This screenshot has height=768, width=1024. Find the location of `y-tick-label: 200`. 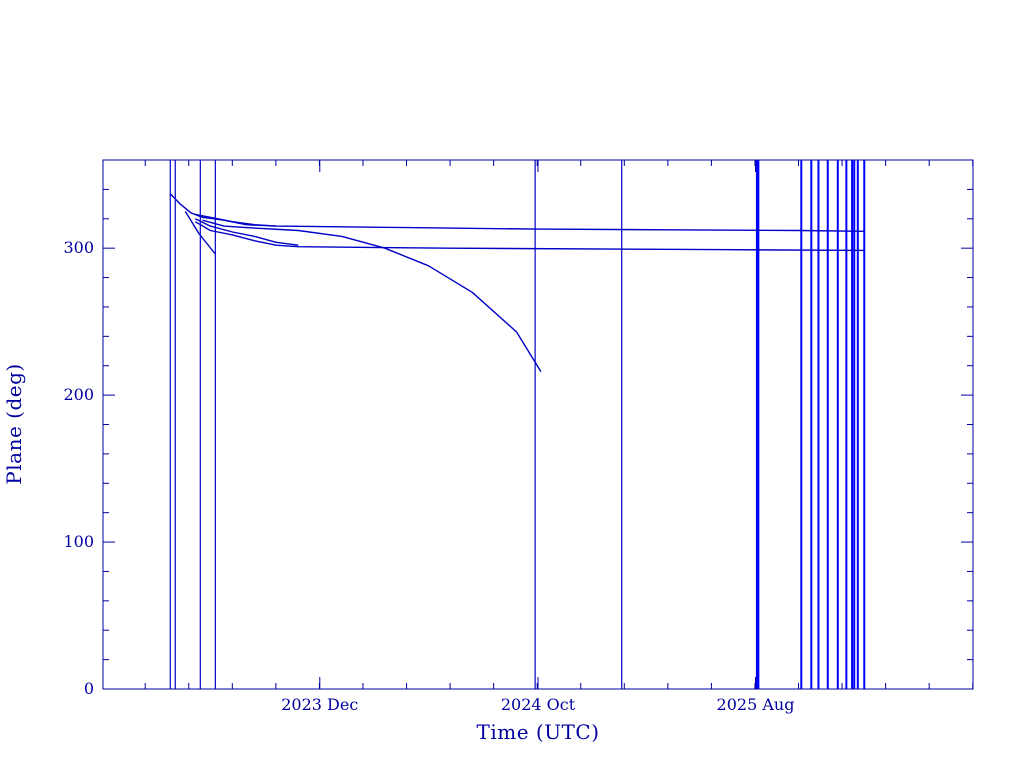

y-tick-label: 200 is located at coordinates (78, 394).